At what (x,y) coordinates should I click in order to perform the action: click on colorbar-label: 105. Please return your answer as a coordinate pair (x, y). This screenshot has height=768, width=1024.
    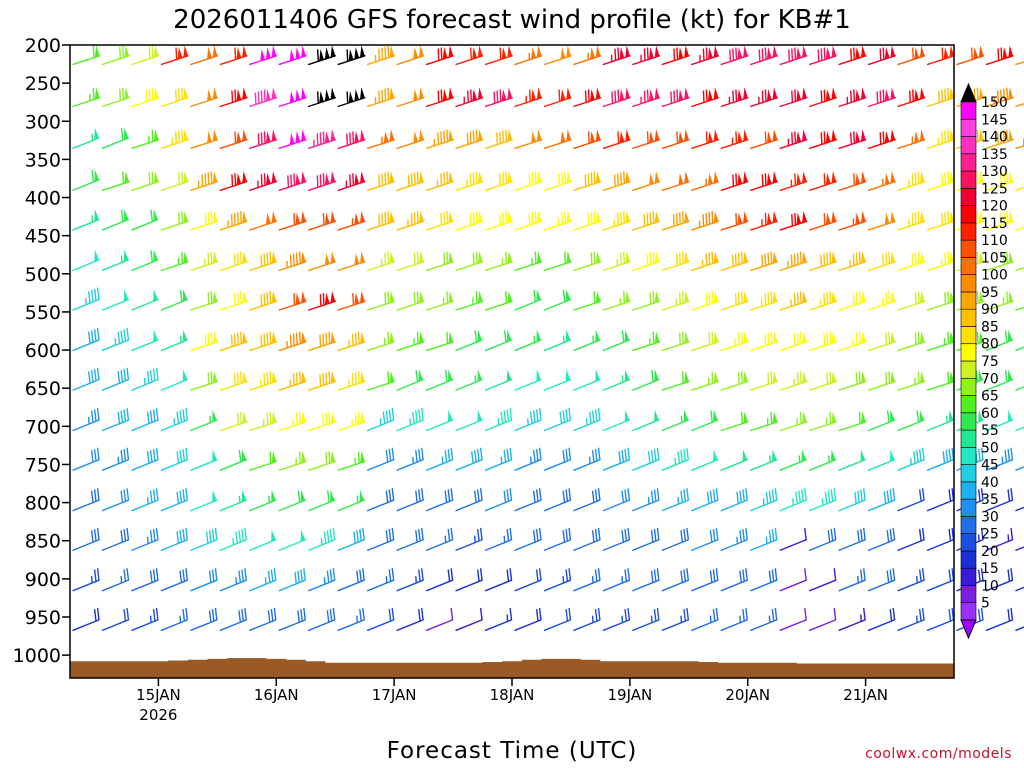
    Looking at the image, I should click on (994, 258).